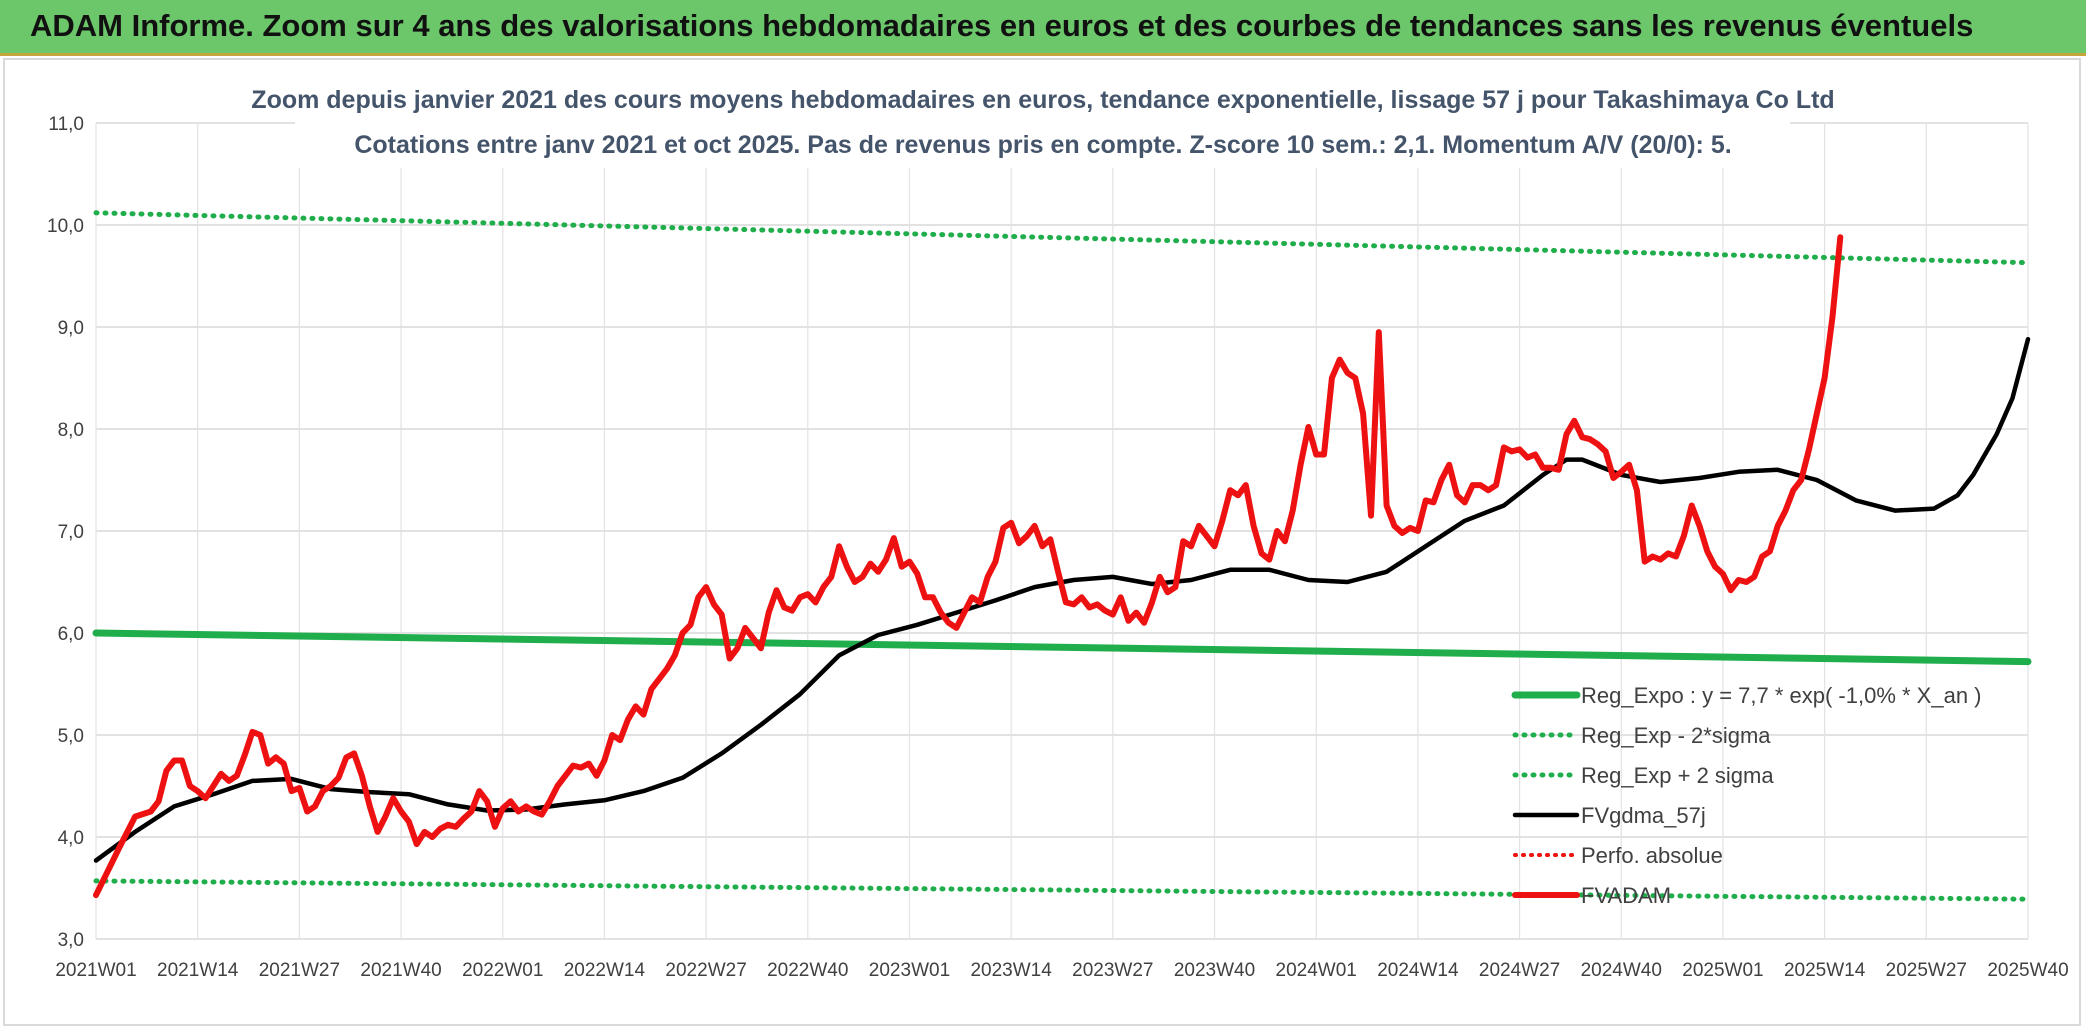 This screenshot has height=1031, width=2086. What do you see at coordinates (66, 124) in the screenshot?
I see `y-tick-label: 11,0` at bounding box center [66, 124].